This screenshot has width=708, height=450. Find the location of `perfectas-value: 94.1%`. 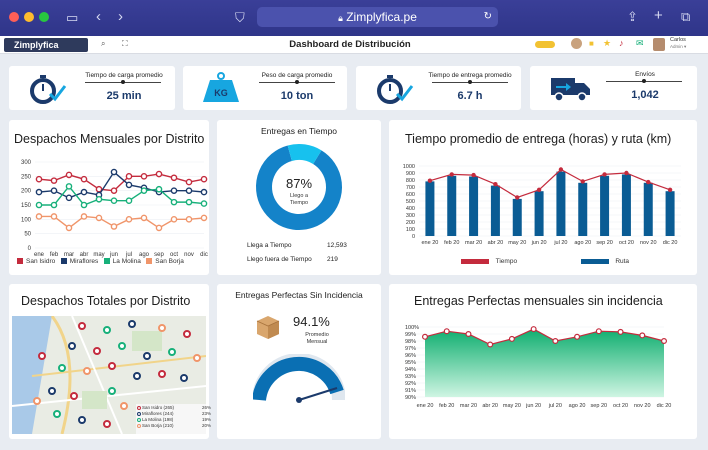

perfectas-value: 94.1% is located at coordinates (311, 321).